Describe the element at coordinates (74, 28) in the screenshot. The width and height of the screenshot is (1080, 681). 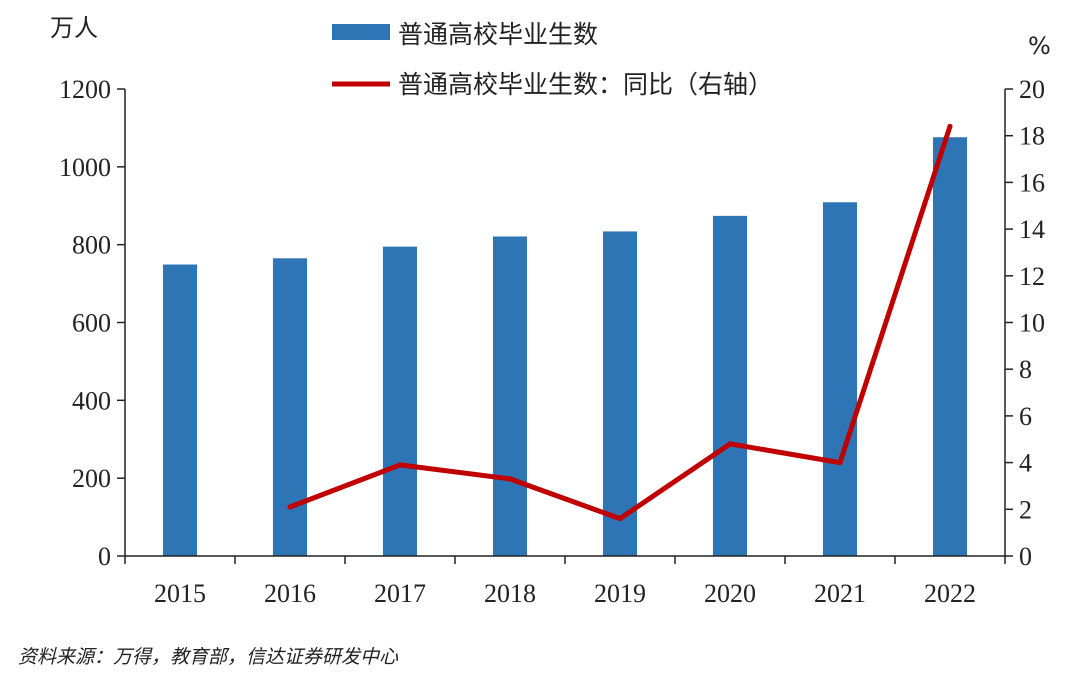
I see `left-axis-unit: 万人` at that location.